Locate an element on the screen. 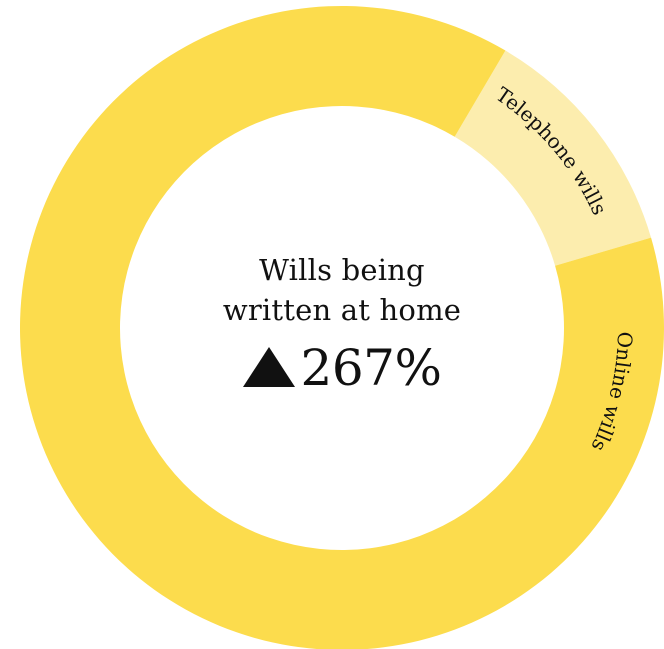  slice-telephone-wills is located at coordinates (553, 158).